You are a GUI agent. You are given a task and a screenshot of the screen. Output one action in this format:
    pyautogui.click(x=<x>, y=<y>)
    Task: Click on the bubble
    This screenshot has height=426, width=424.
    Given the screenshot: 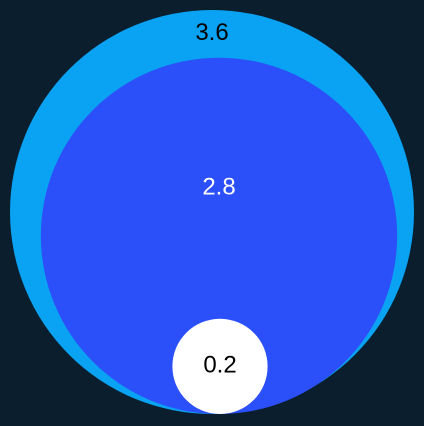 What is the action you would take?
    pyautogui.click(x=220, y=366)
    